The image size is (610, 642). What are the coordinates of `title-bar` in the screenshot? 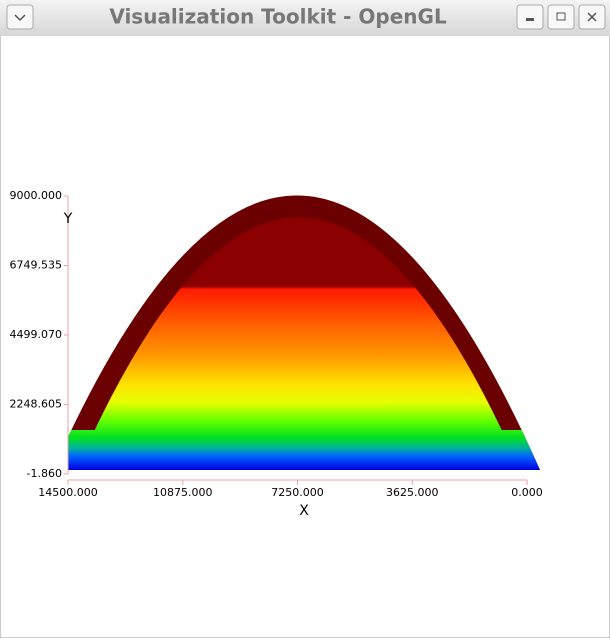 It's located at (305, 18).